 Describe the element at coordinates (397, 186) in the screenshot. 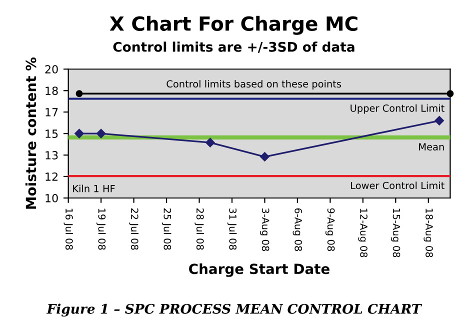

I see `ref-line-label: Lower Control Limit` at that location.